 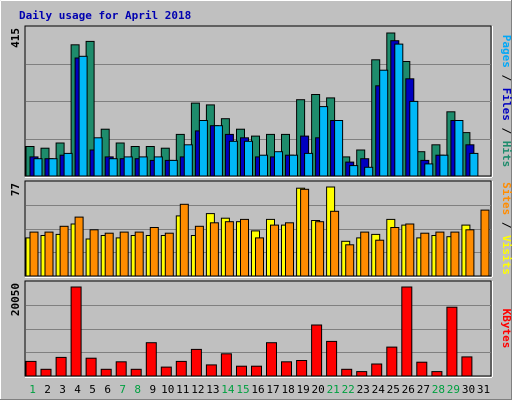 What do you see at coordinates (152, 389) in the screenshot?
I see `x-tick-day-9: 9` at bounding box center [152, 389].